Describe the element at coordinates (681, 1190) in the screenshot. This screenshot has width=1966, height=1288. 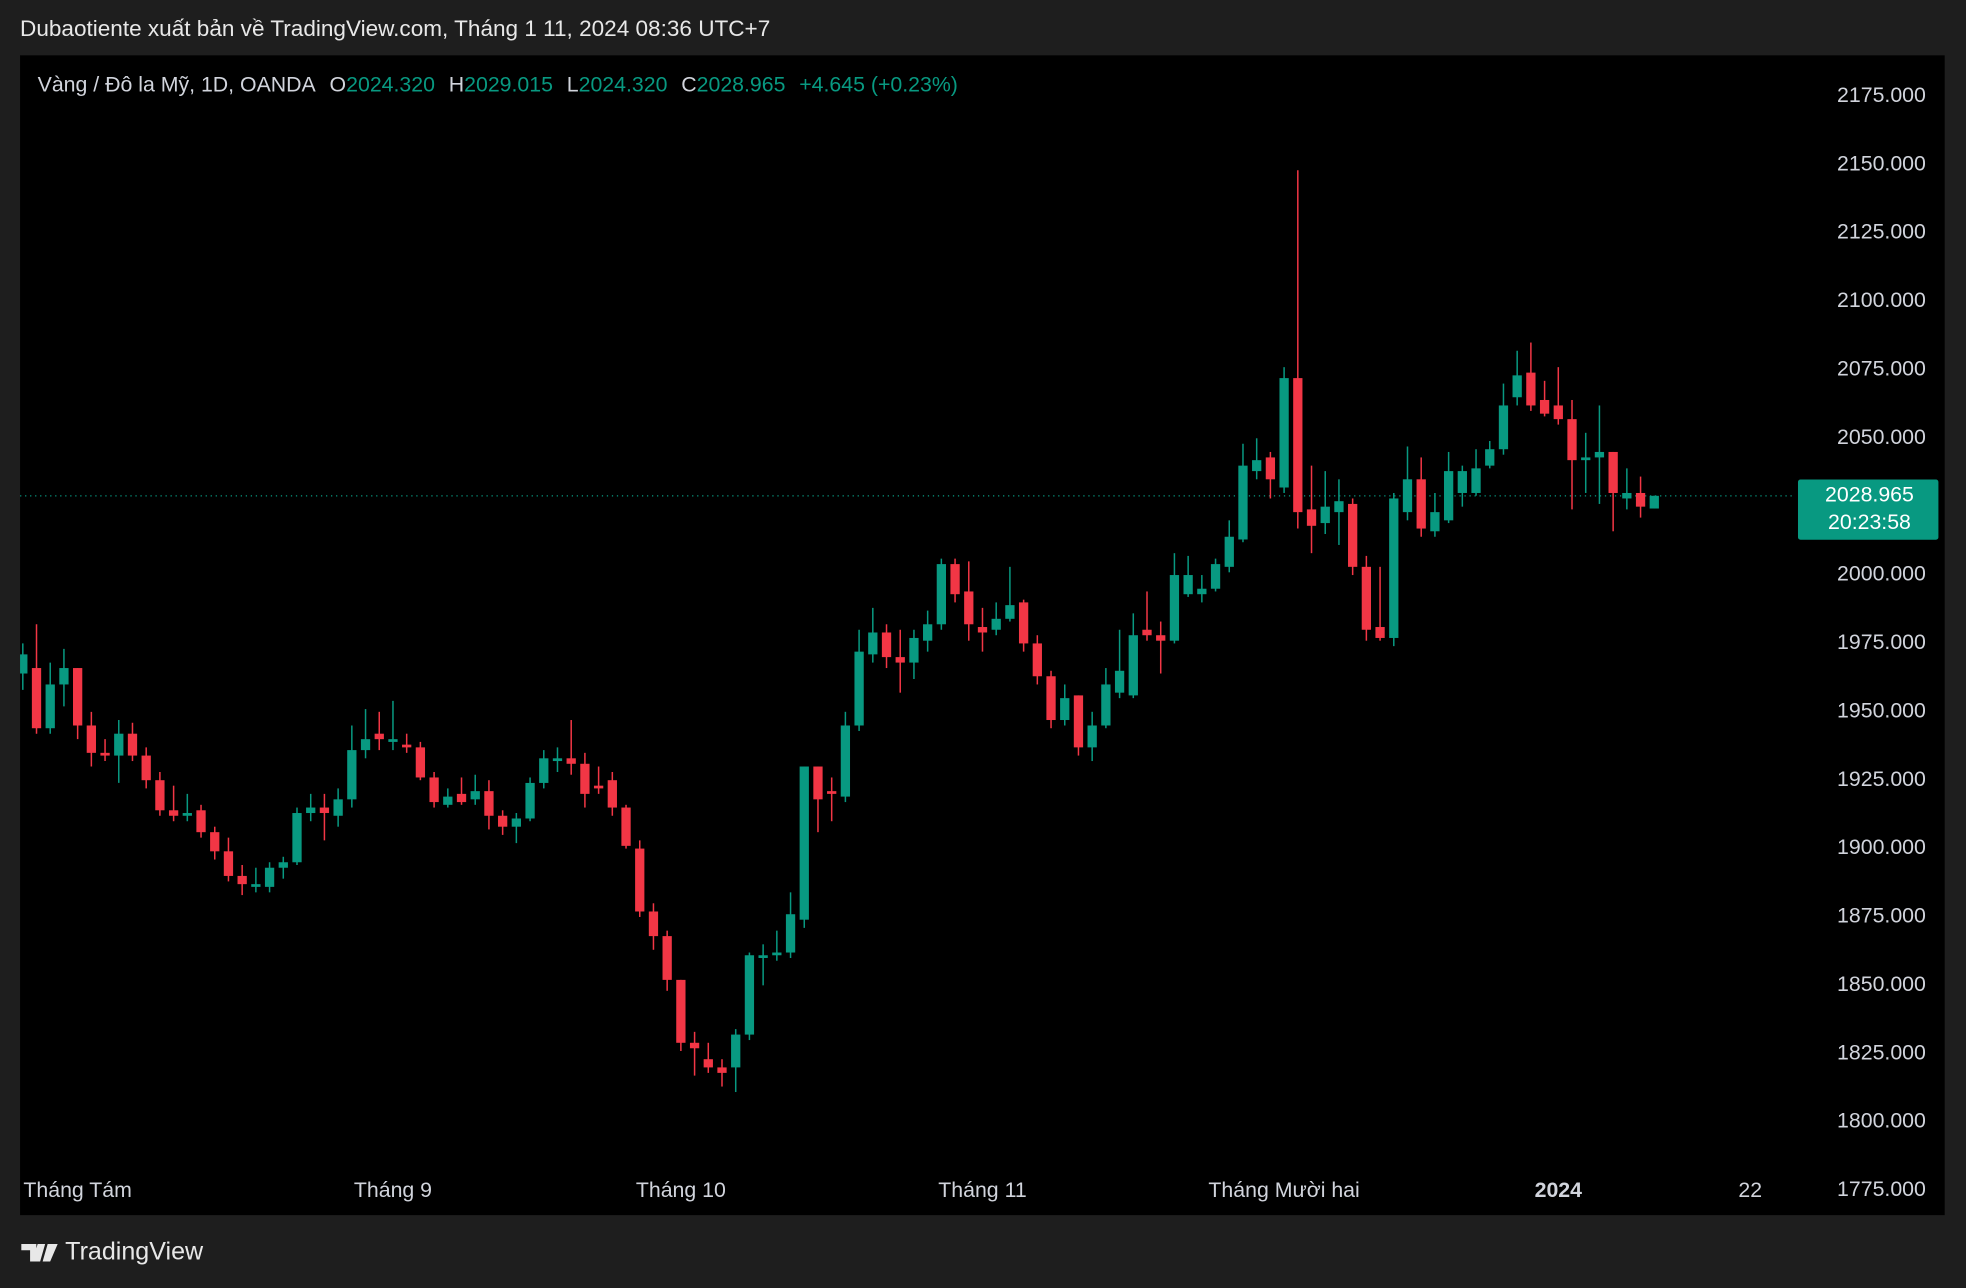
I see `x-tick-label: Tháng 10` at that location.